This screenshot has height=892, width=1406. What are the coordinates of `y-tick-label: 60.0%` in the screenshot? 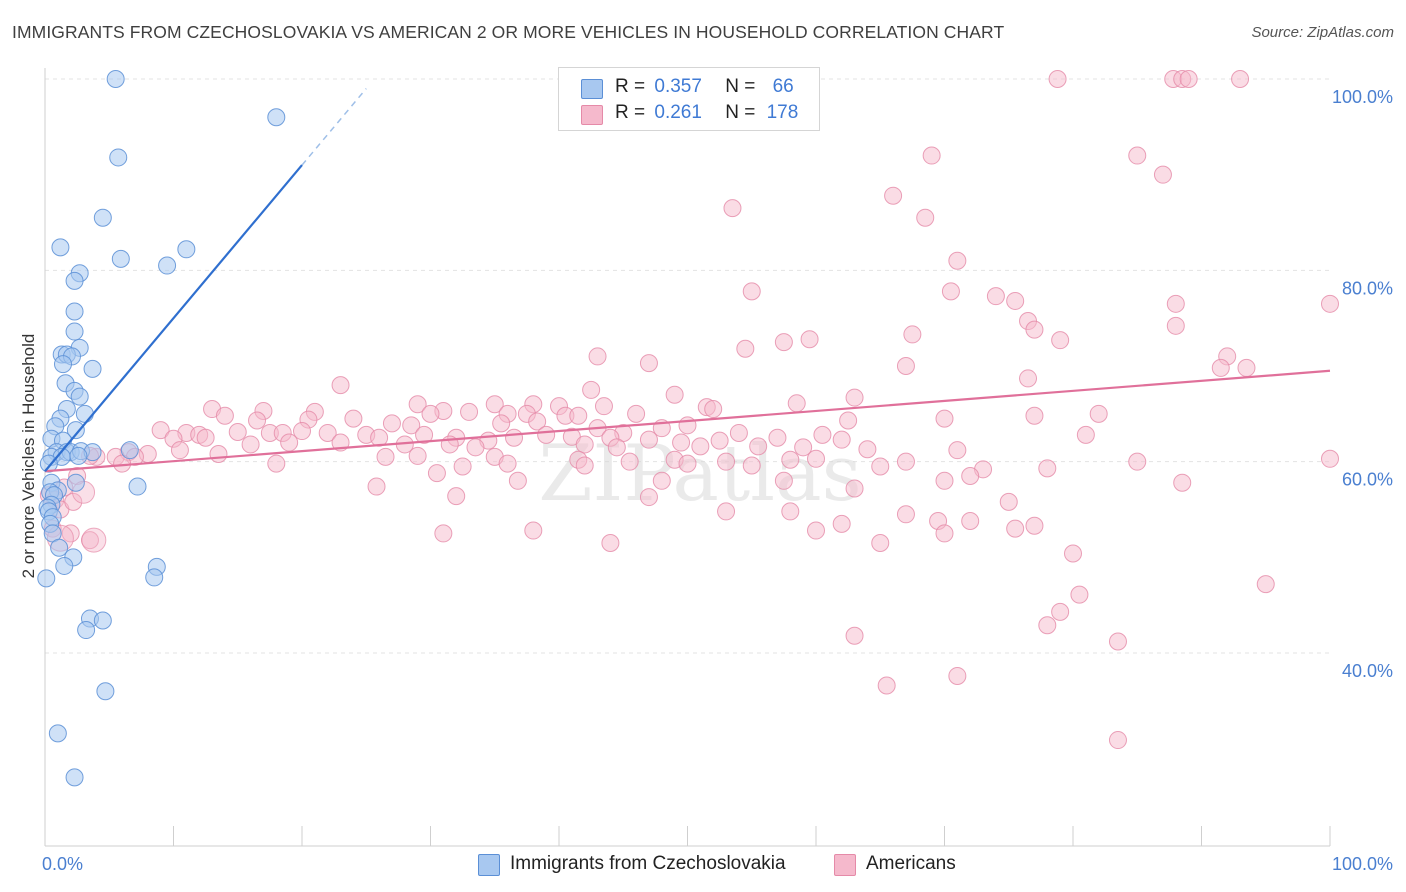 It's located at (1367, 480).